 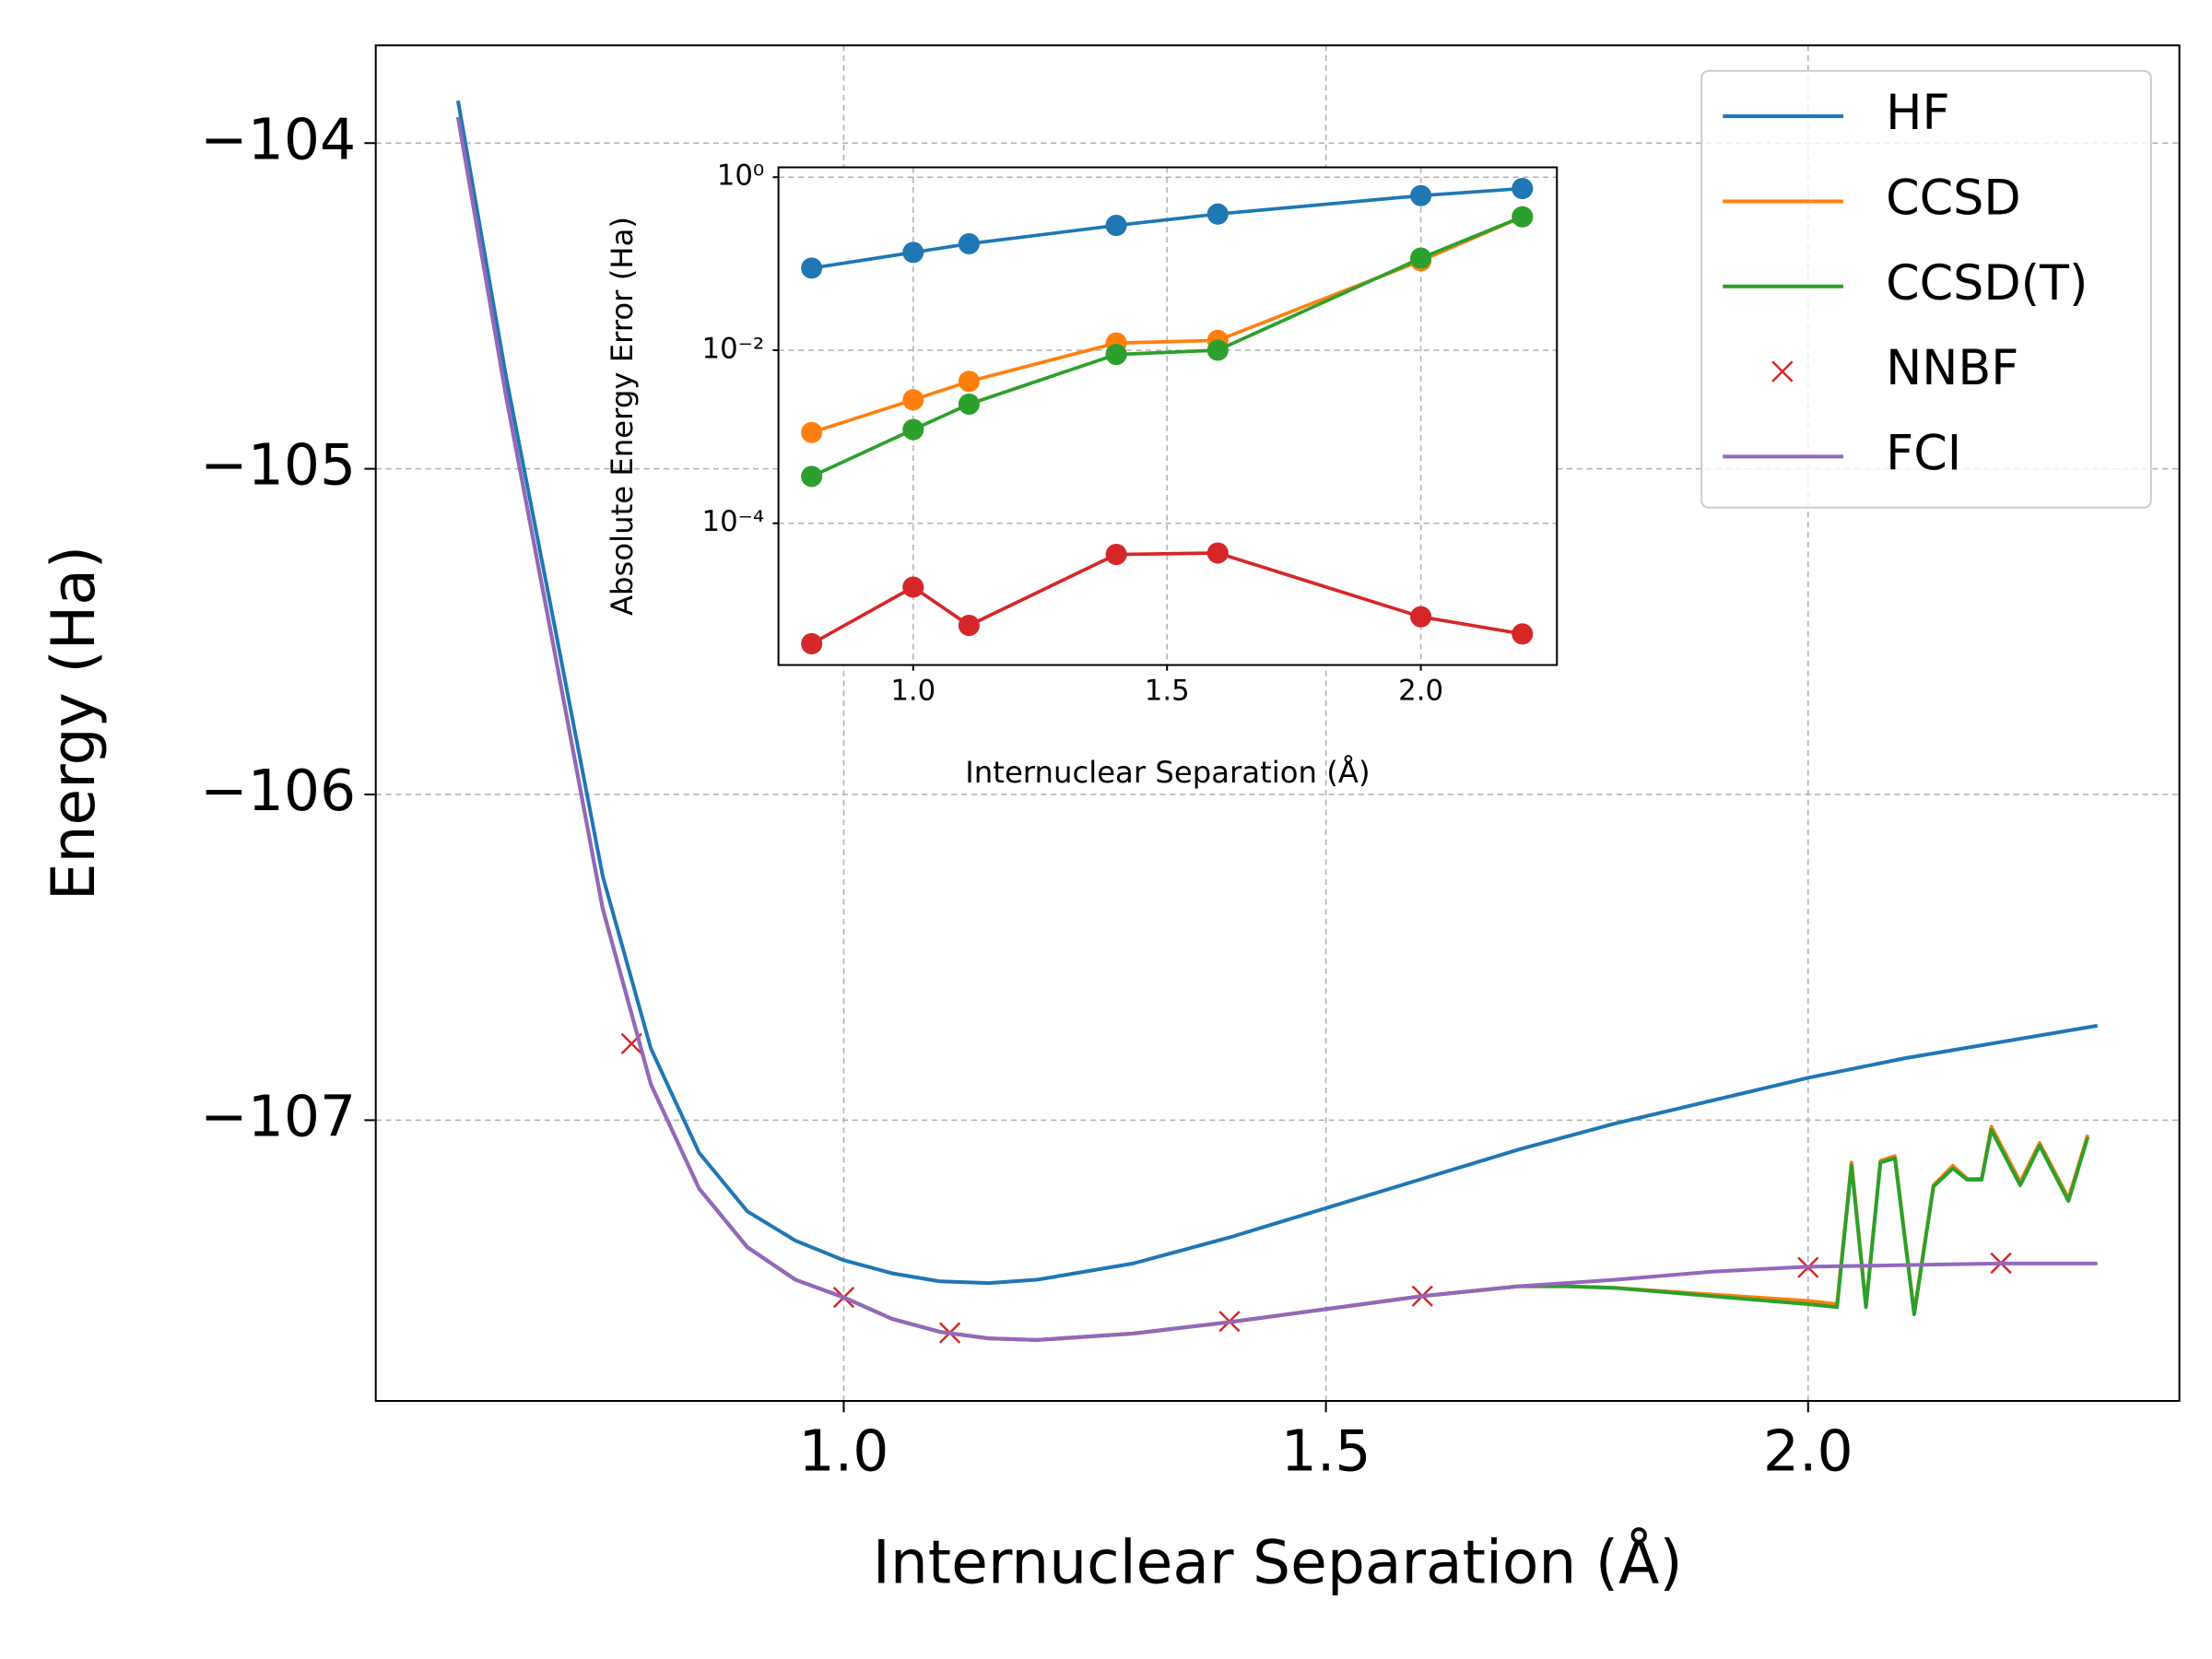 What do you see at coordinates (1917, 113) in the screenshot?
I see `legend-label: HF` at bounding box center [1917, 113].